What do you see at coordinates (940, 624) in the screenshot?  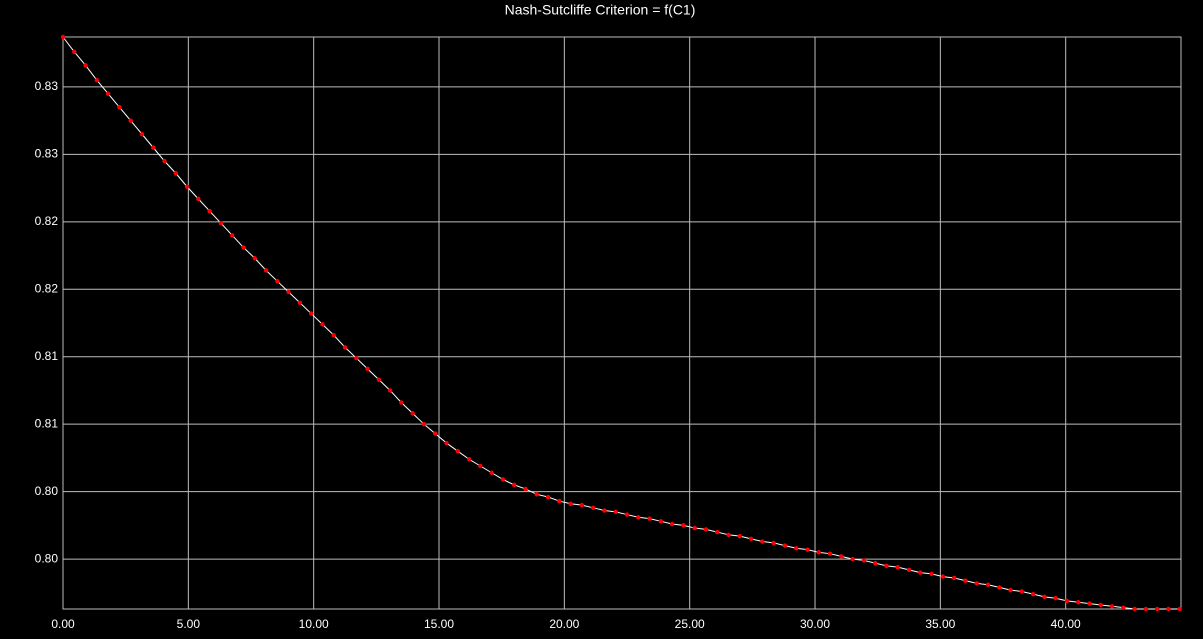 I see `x-tick-label: 35.00` at bounding box center [940, 624].